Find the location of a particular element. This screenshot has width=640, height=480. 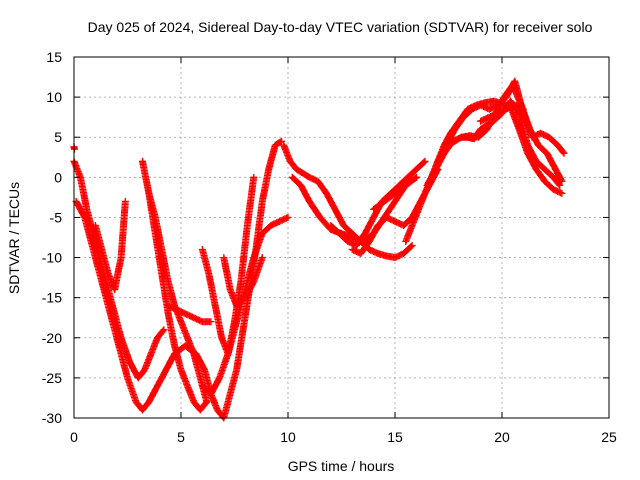

y-tick-label: 10 is located at coordinates (54, 97).